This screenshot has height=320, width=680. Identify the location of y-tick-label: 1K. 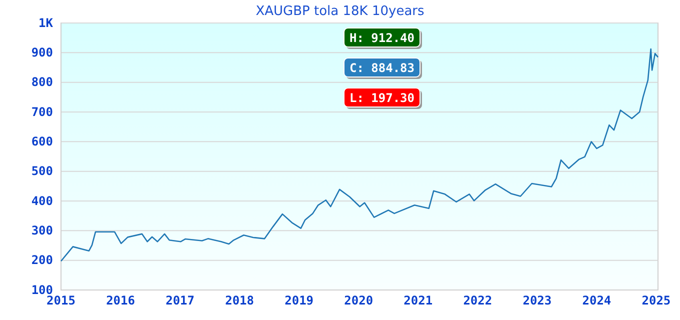
(46, 23).